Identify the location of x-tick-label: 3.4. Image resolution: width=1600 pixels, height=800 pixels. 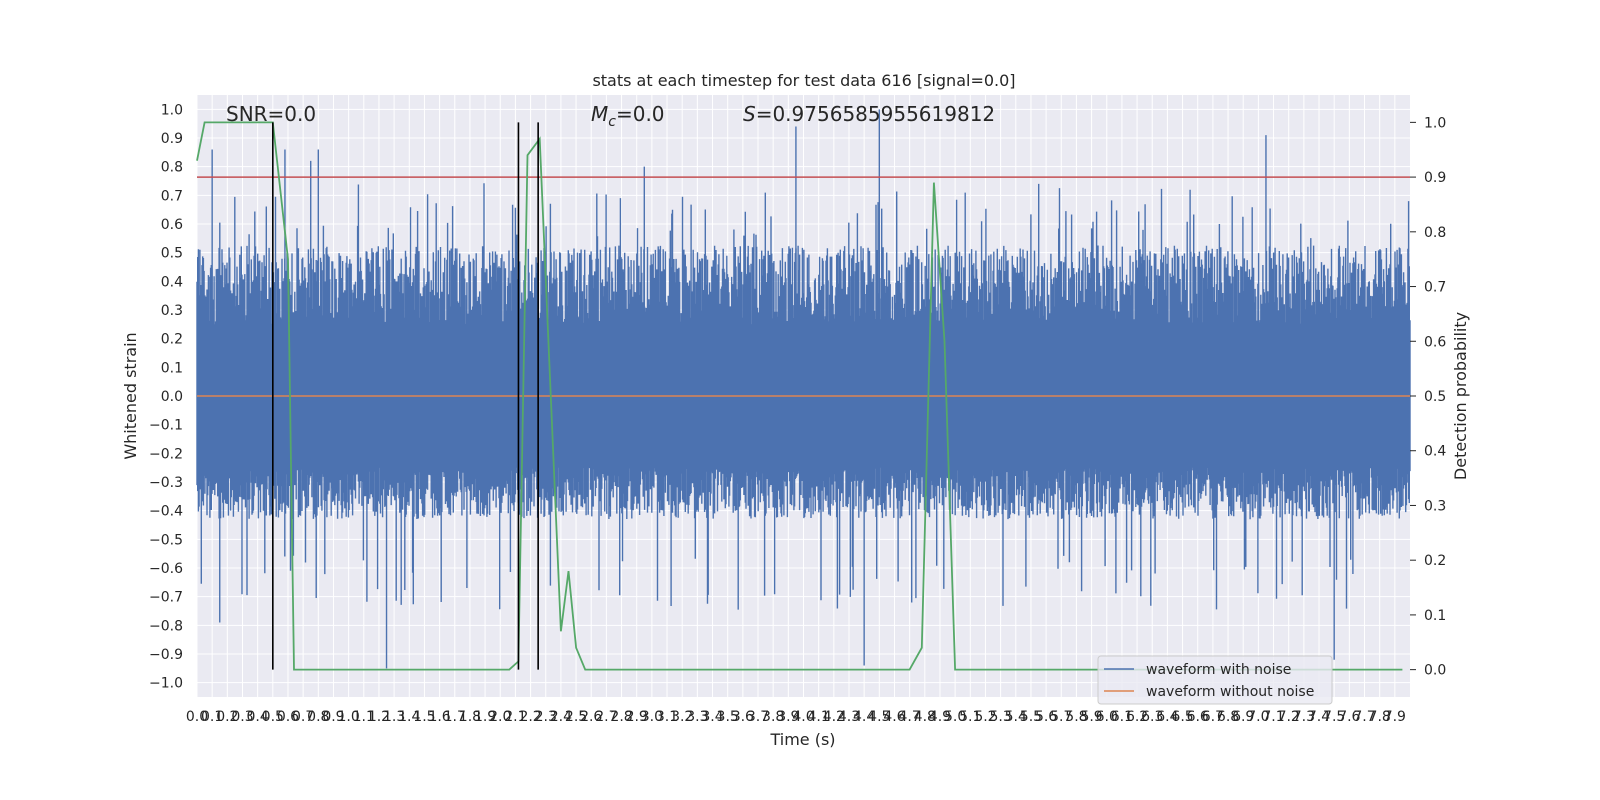
(712, 717).